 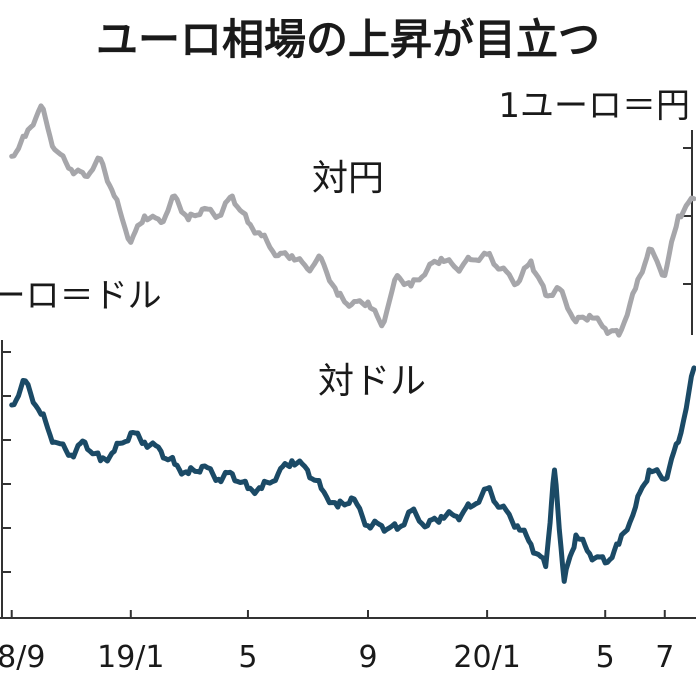 I want to click on x-tick-label: 7, so click(x=664, y=657).